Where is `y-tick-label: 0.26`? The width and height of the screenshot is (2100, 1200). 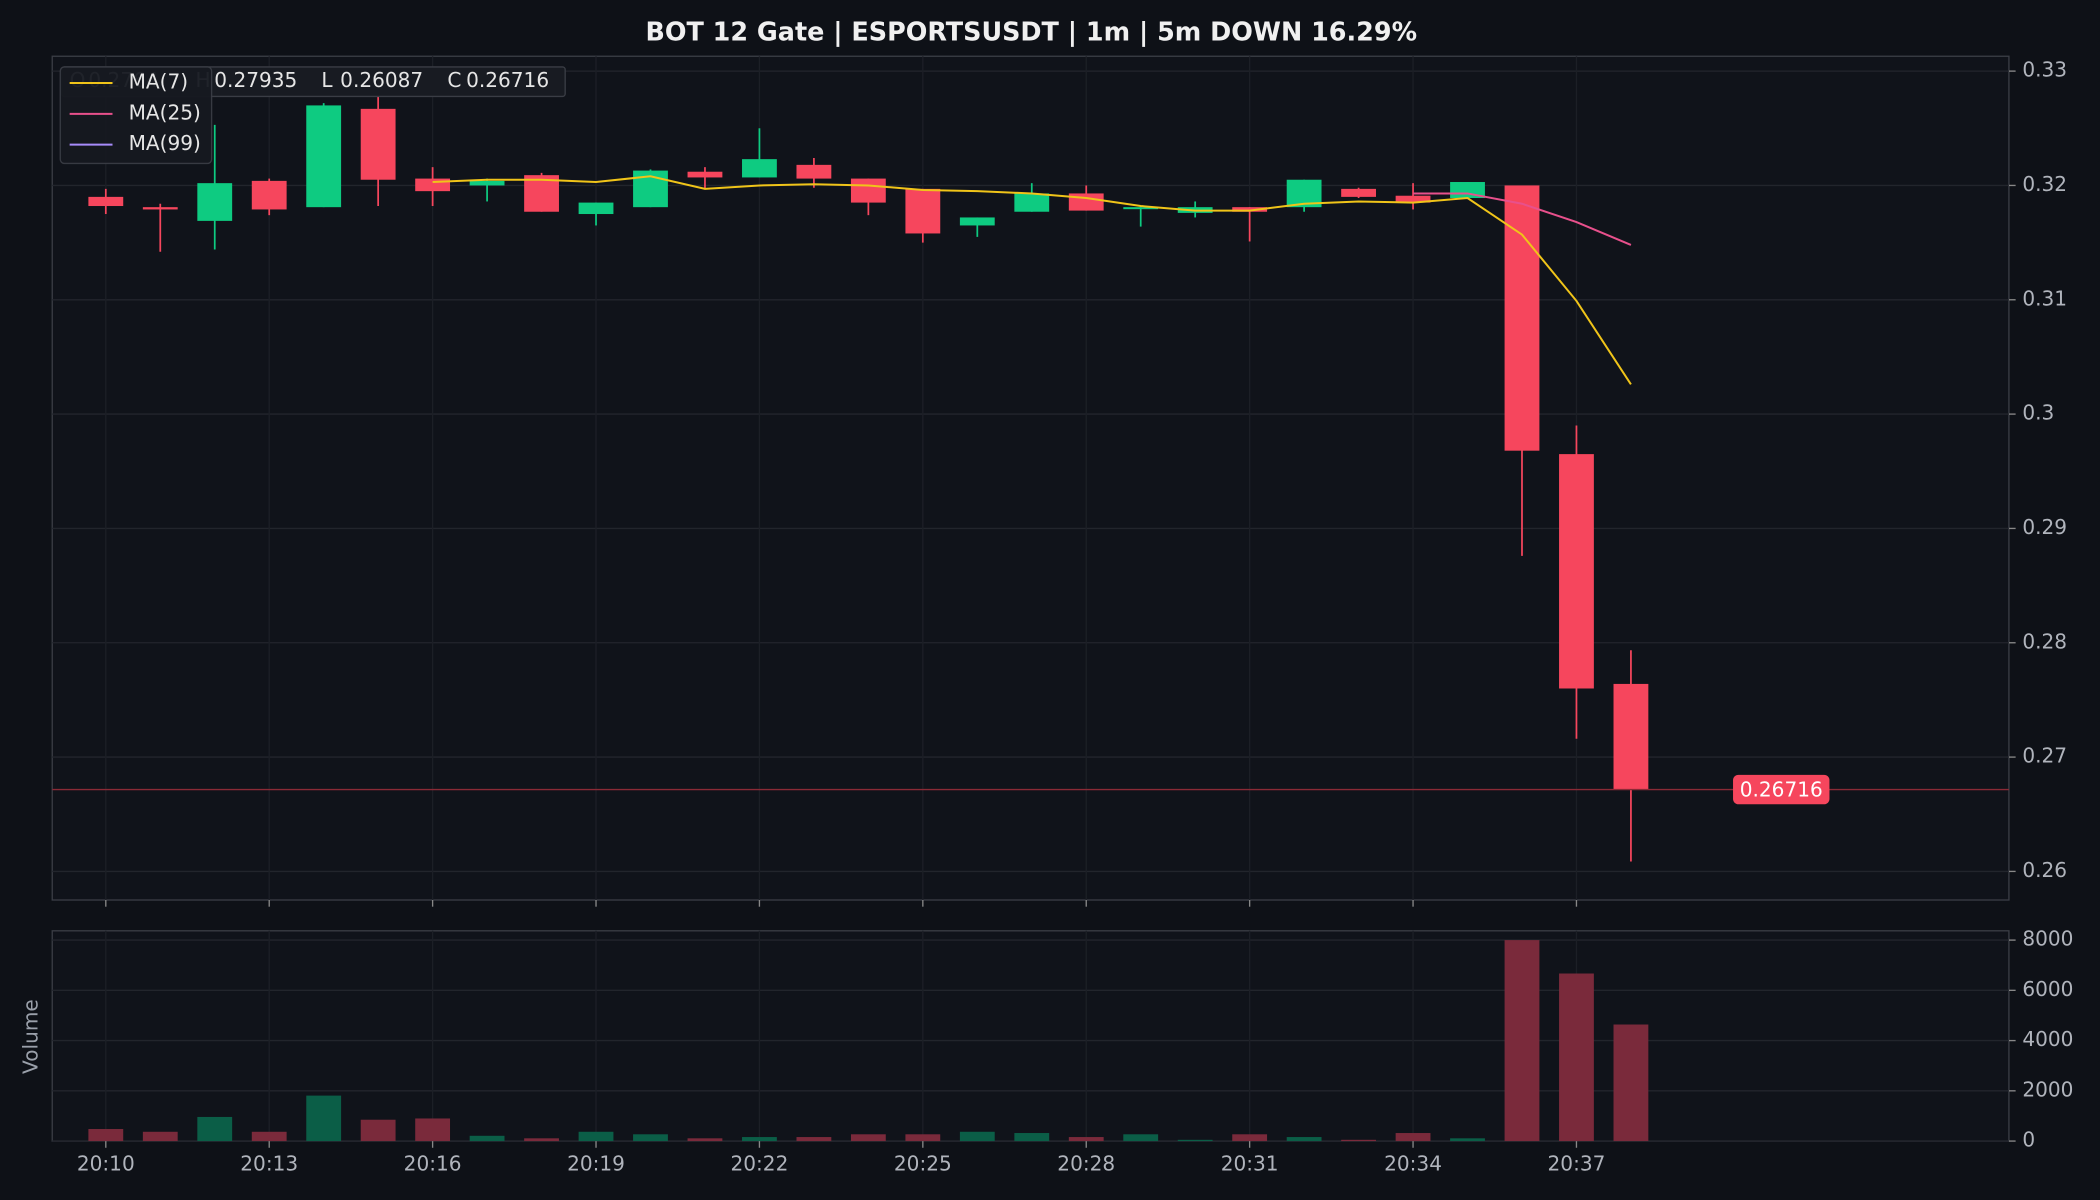 y-tick-label: 0.26 is located at coordinates (2044, 870).